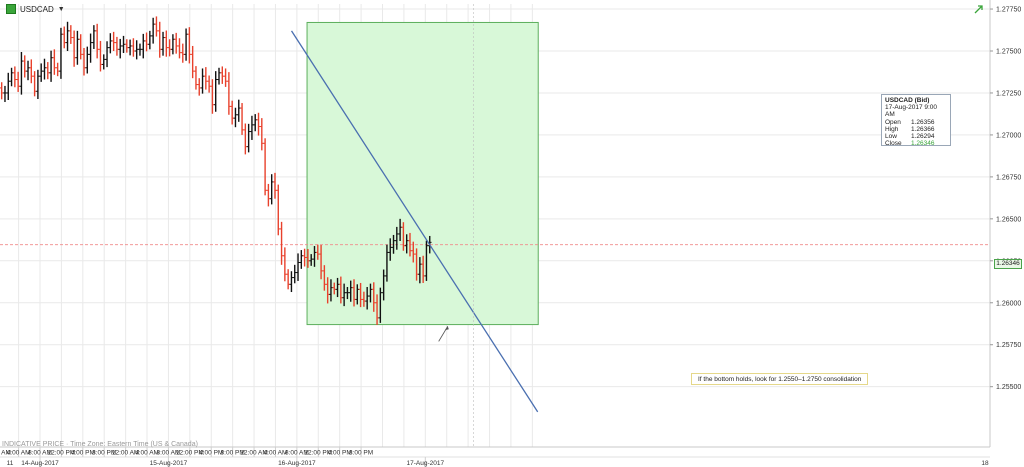 This screenshot has height=467, width=1024. What do you see at coordinates (495, 9) in the screenshot?
I see `chart-header: USDCAD ▼` at bounding box center [495, 9].